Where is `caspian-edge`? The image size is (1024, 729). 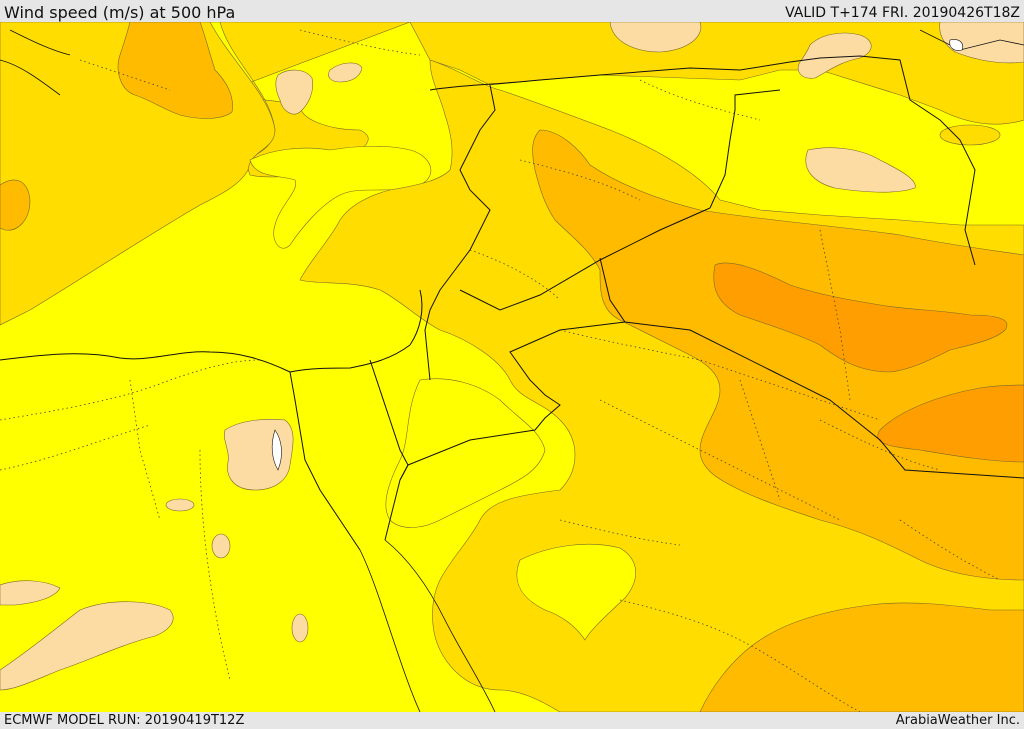 caspian-edge is located at coordinates (956, 45).